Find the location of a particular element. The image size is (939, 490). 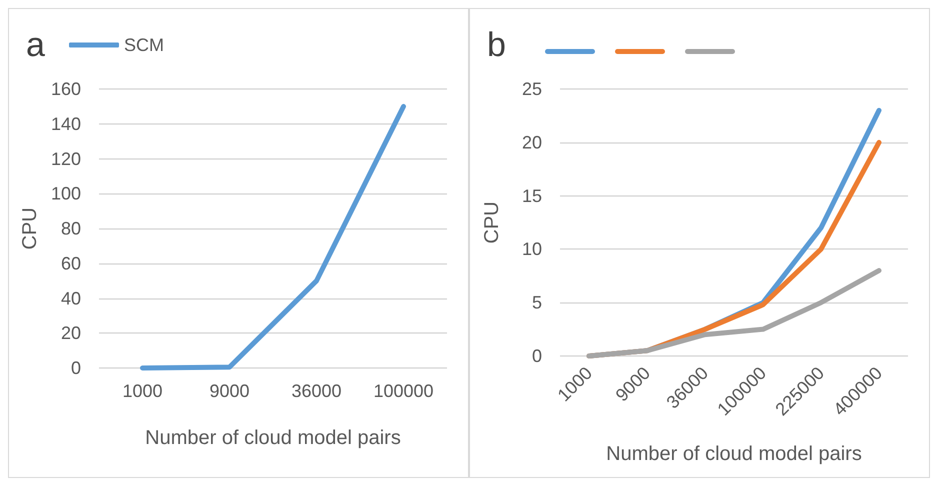

y-tick-label: 40 is located at coordinates (70, 298).